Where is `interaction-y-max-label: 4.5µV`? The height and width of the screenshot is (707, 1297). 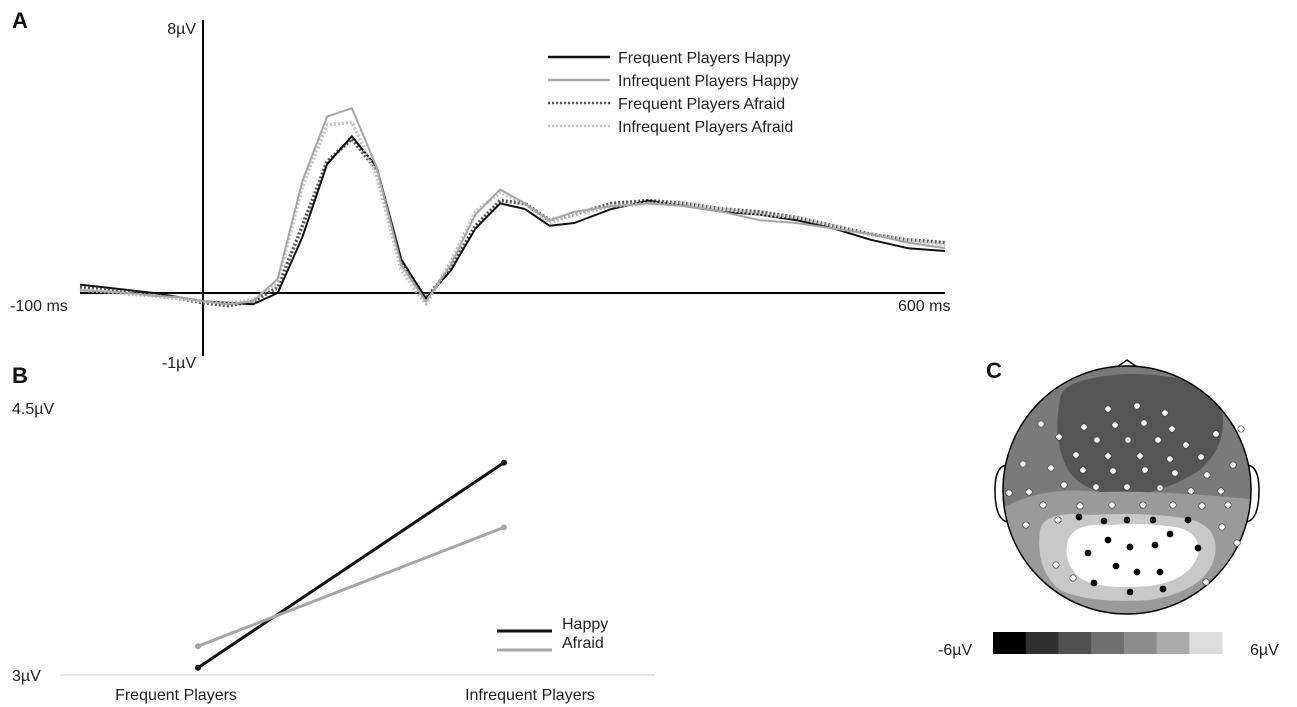
interaction-y-max-label: 4.5µV is located at coordinates (33, 409).